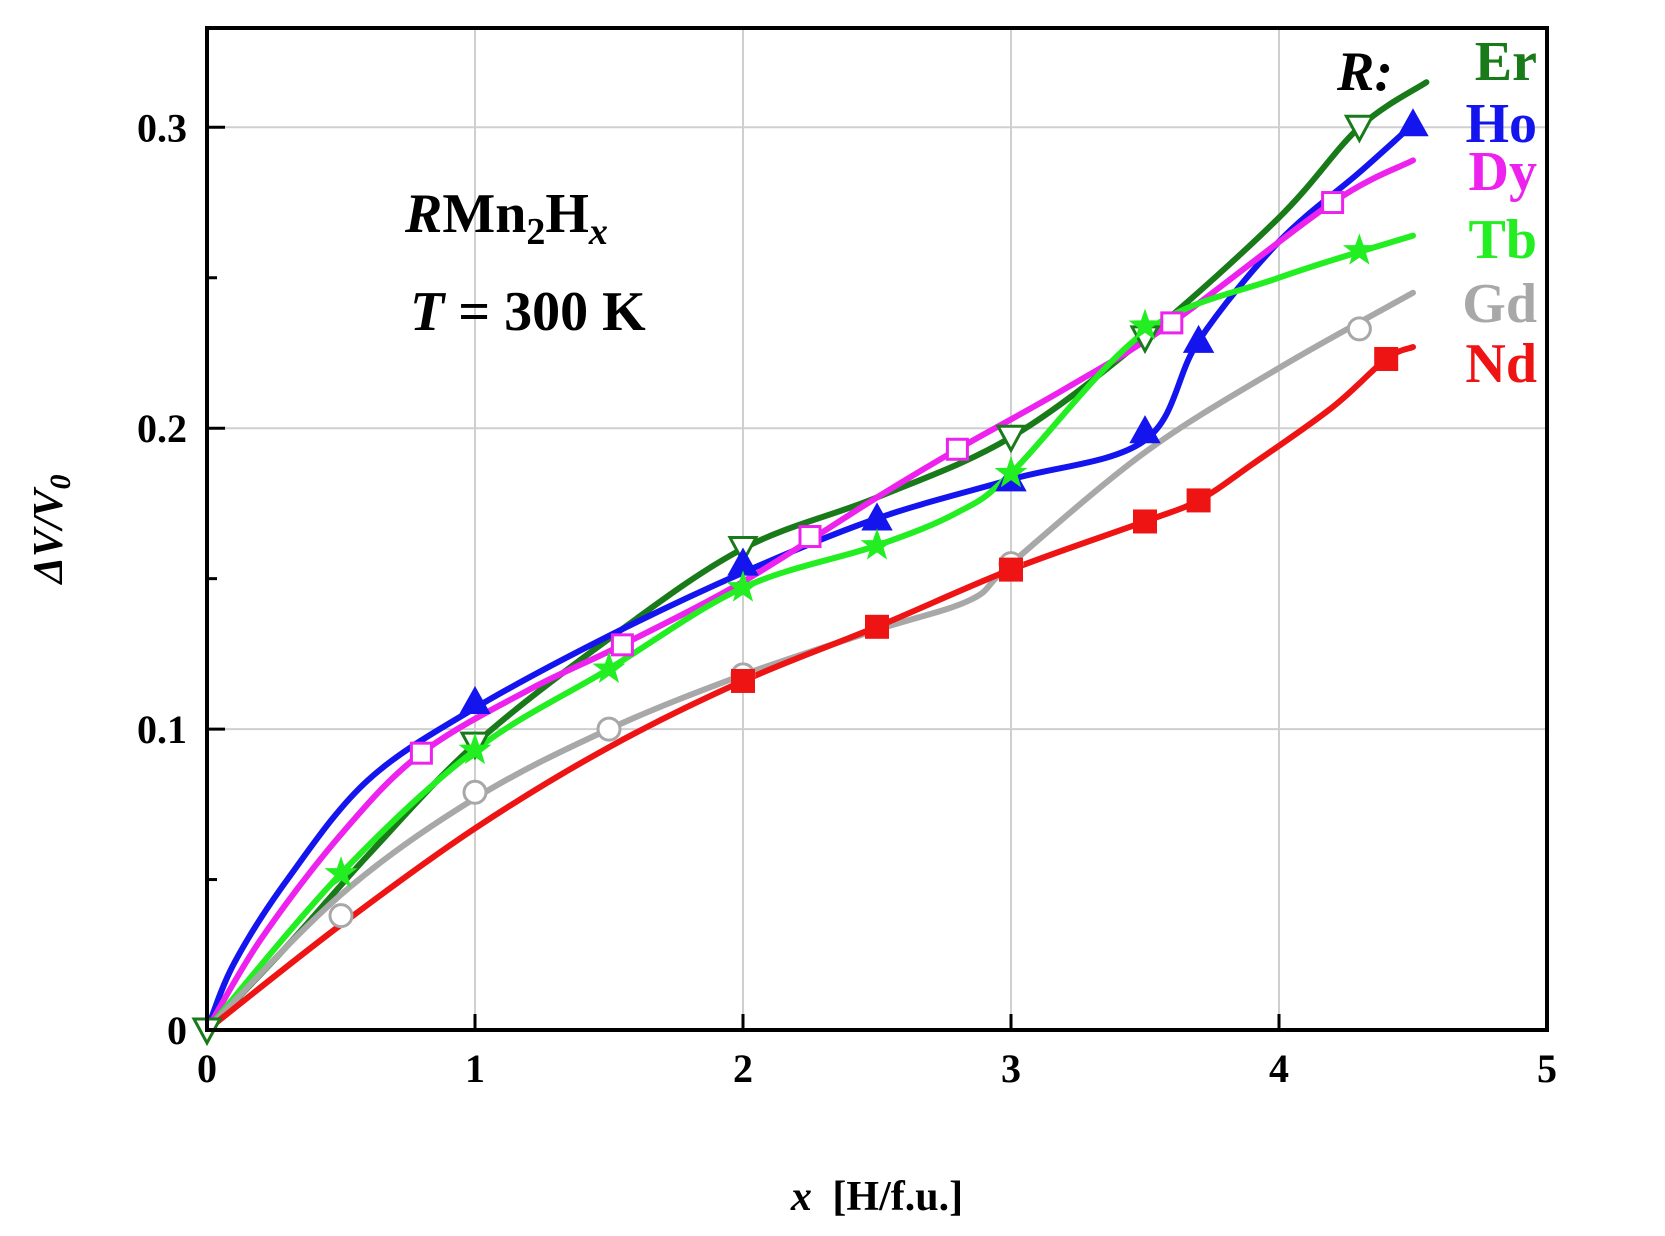 Image resolution: width=1665 pixels, height=1236 pixels. What do you see at coordinates (598, 232) in the screenshot?
I see `formula-x: x` at bounding box center [598, 232].